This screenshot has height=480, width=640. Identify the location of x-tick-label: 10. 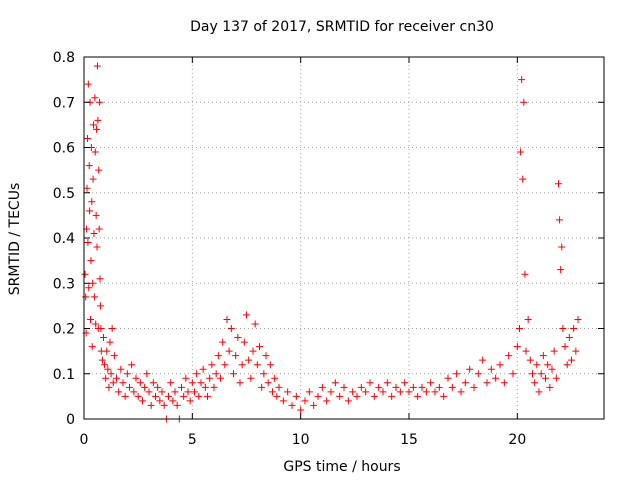
(301, 440).